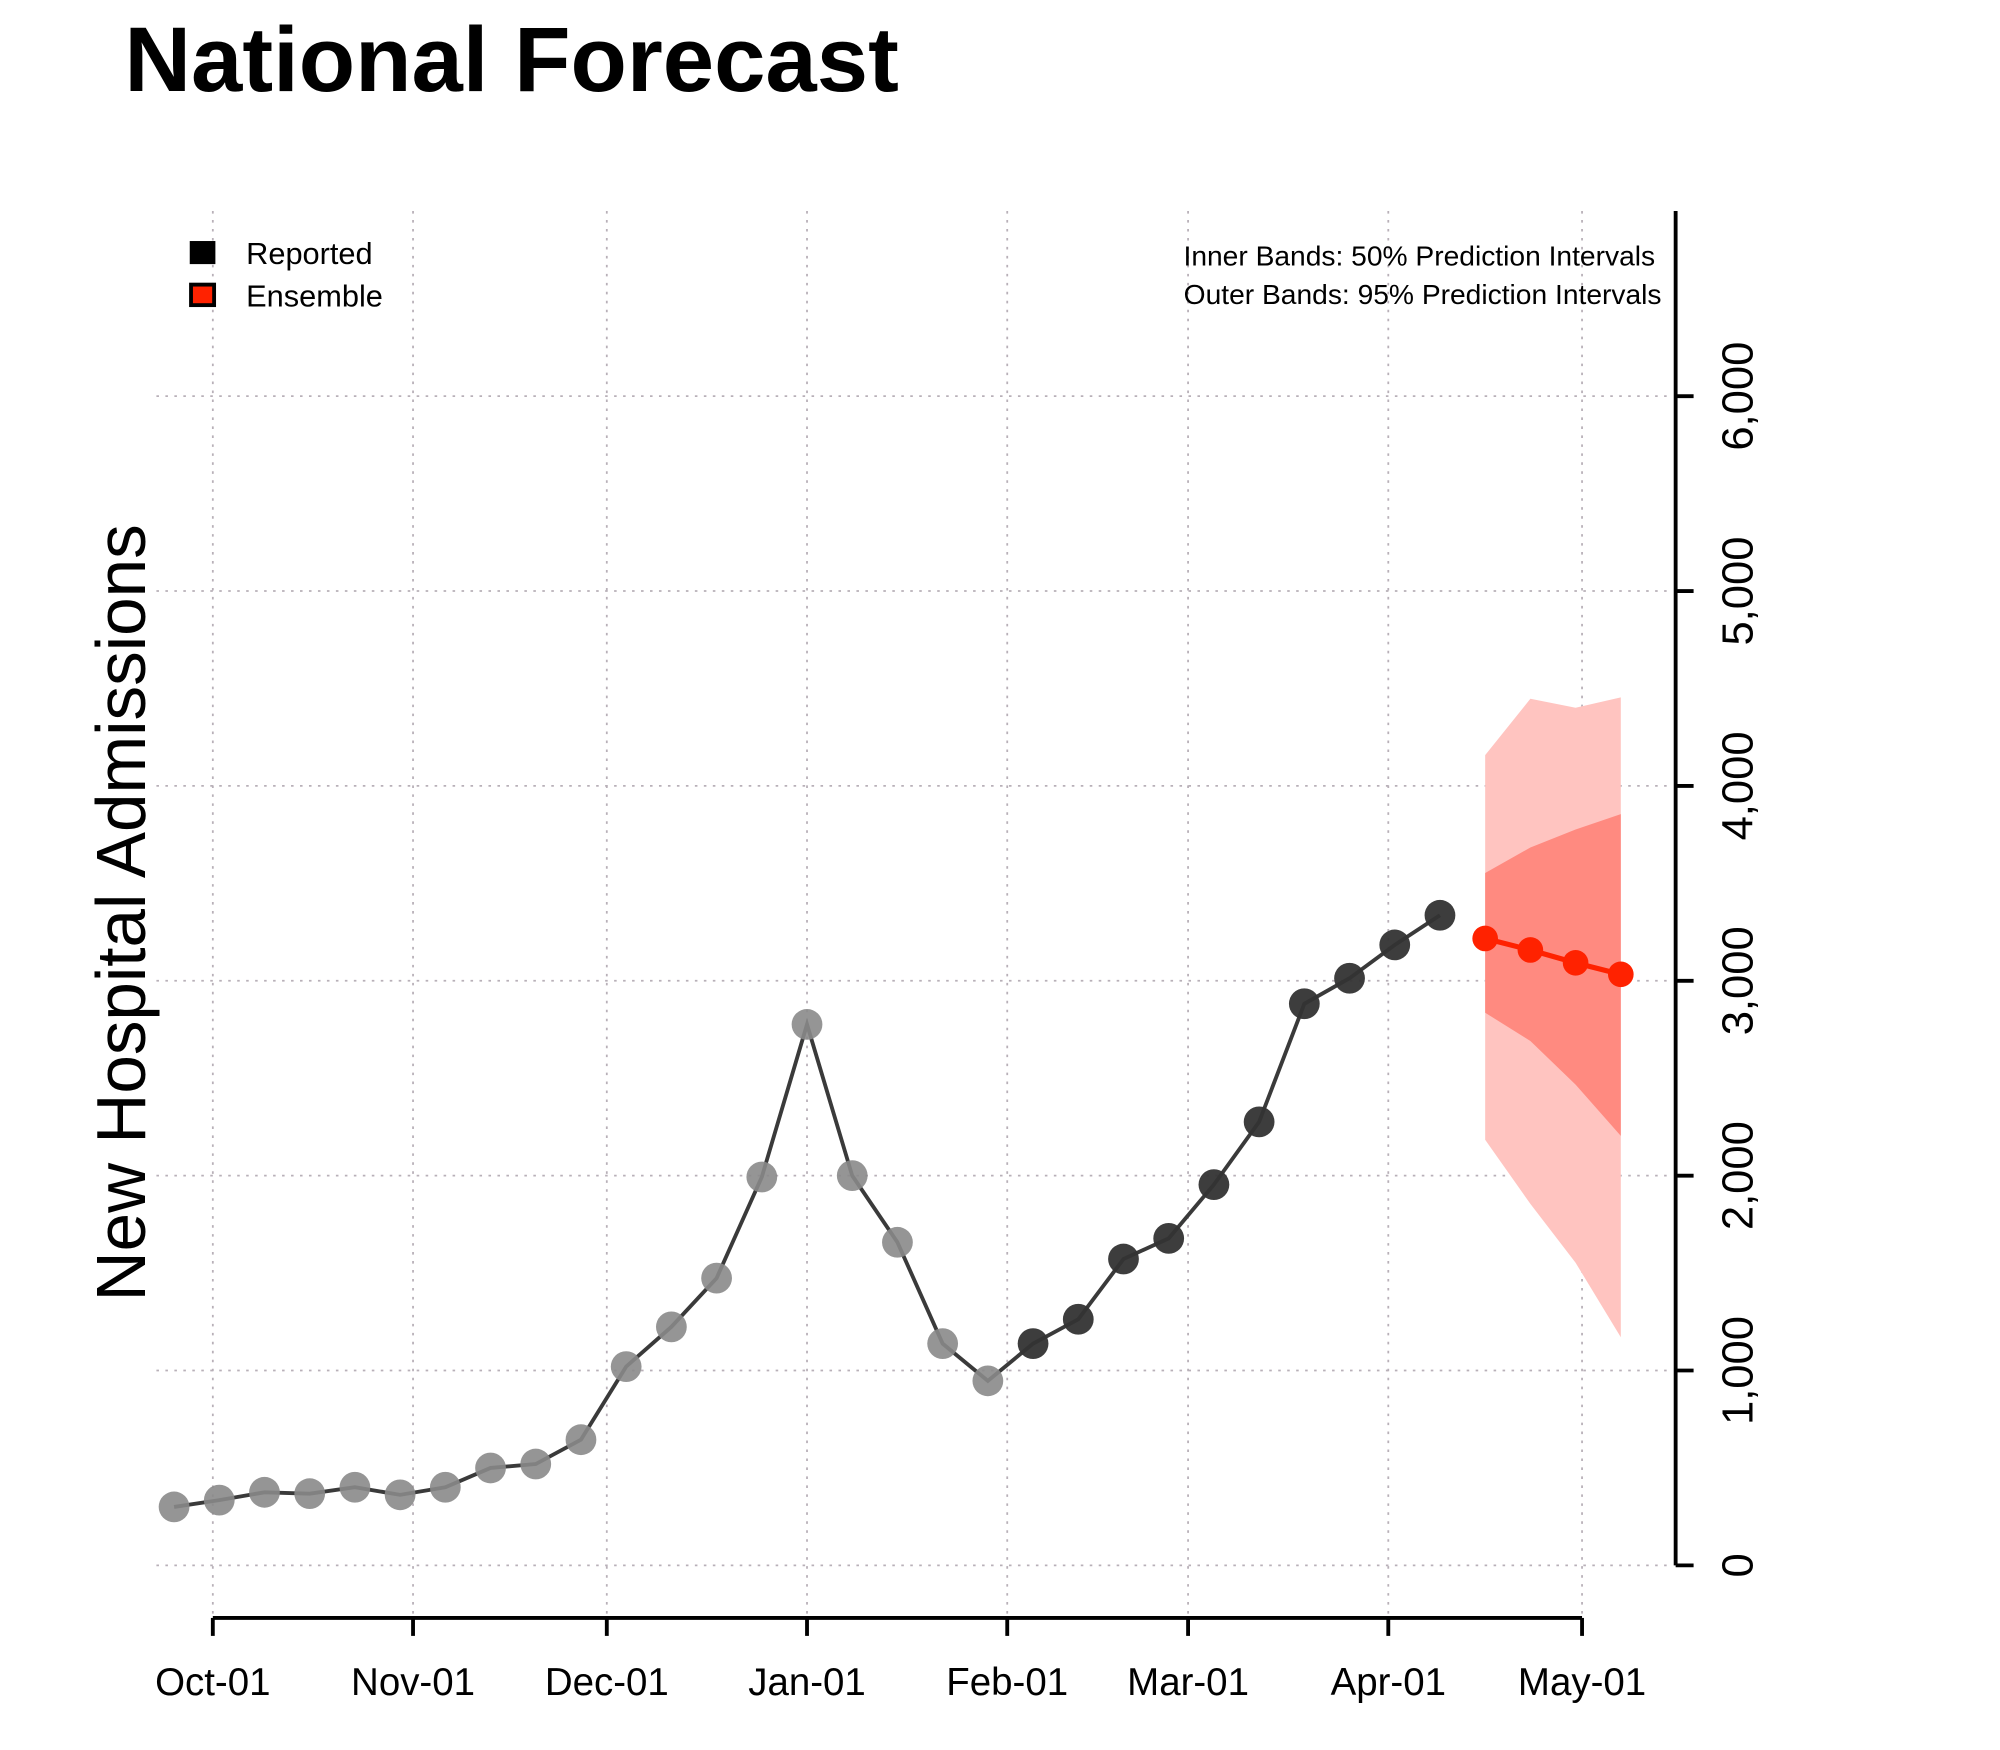 This screenshot has width=2000, height=1750. I want to click on ensemble-line, so click(1553, 956).